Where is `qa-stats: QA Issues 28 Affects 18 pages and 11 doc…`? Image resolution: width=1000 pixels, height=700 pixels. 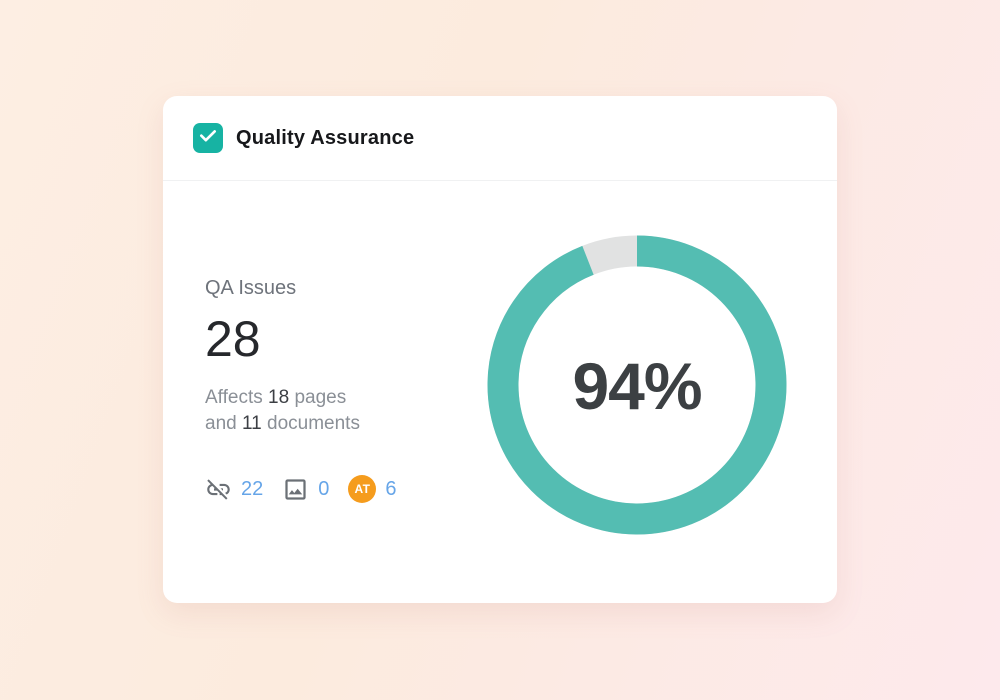
qa-stats: QA Issues 28 Affects 18 pages and 11 doc… is located at coordinates (320, 390).